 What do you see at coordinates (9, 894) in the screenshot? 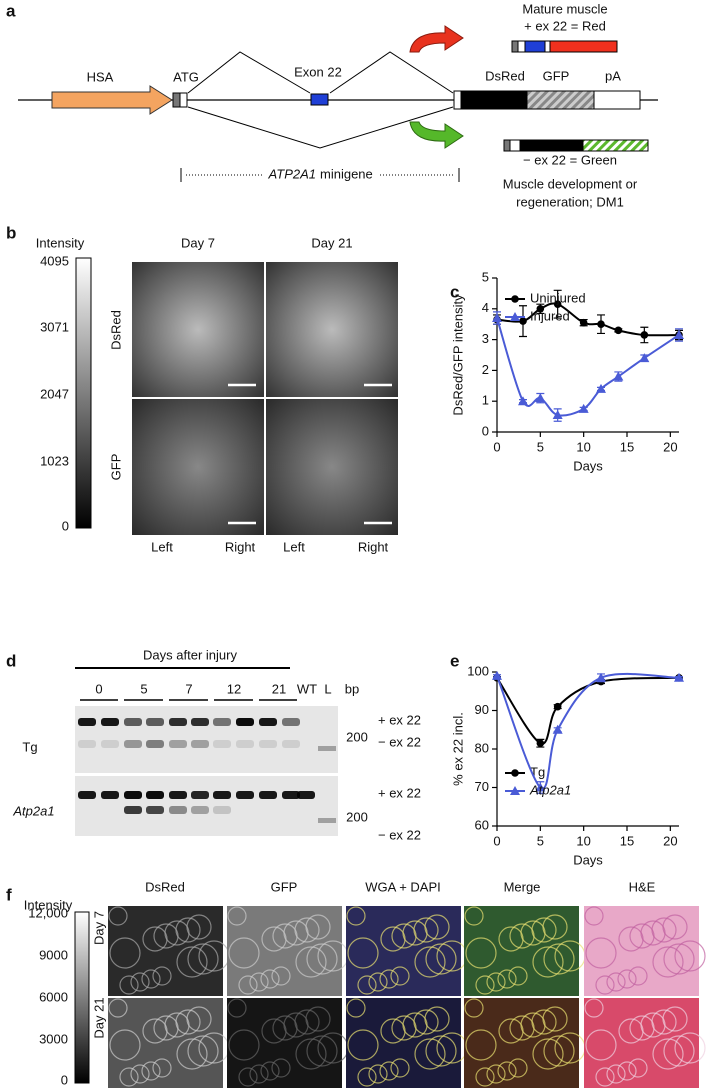
I see `panel-label: f` at bounding box center [9, 894].